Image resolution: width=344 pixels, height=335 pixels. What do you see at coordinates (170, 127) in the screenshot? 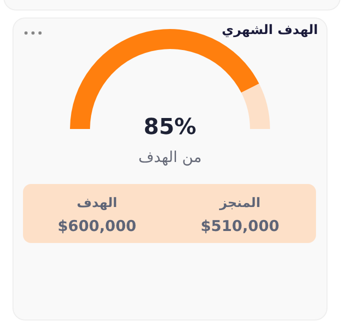
I see `value-label: 85%` at bounding box center [170, 127].